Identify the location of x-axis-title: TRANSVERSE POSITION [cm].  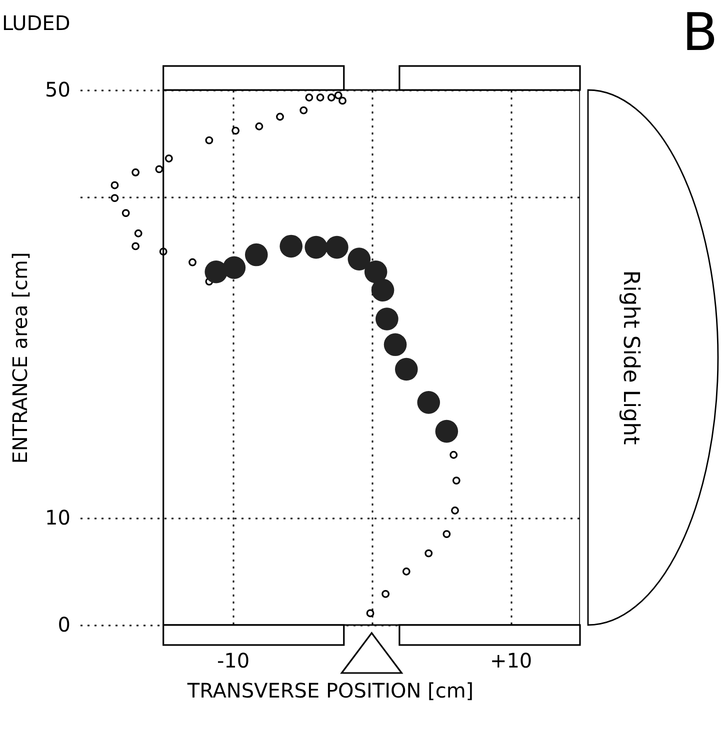
(330, 690).